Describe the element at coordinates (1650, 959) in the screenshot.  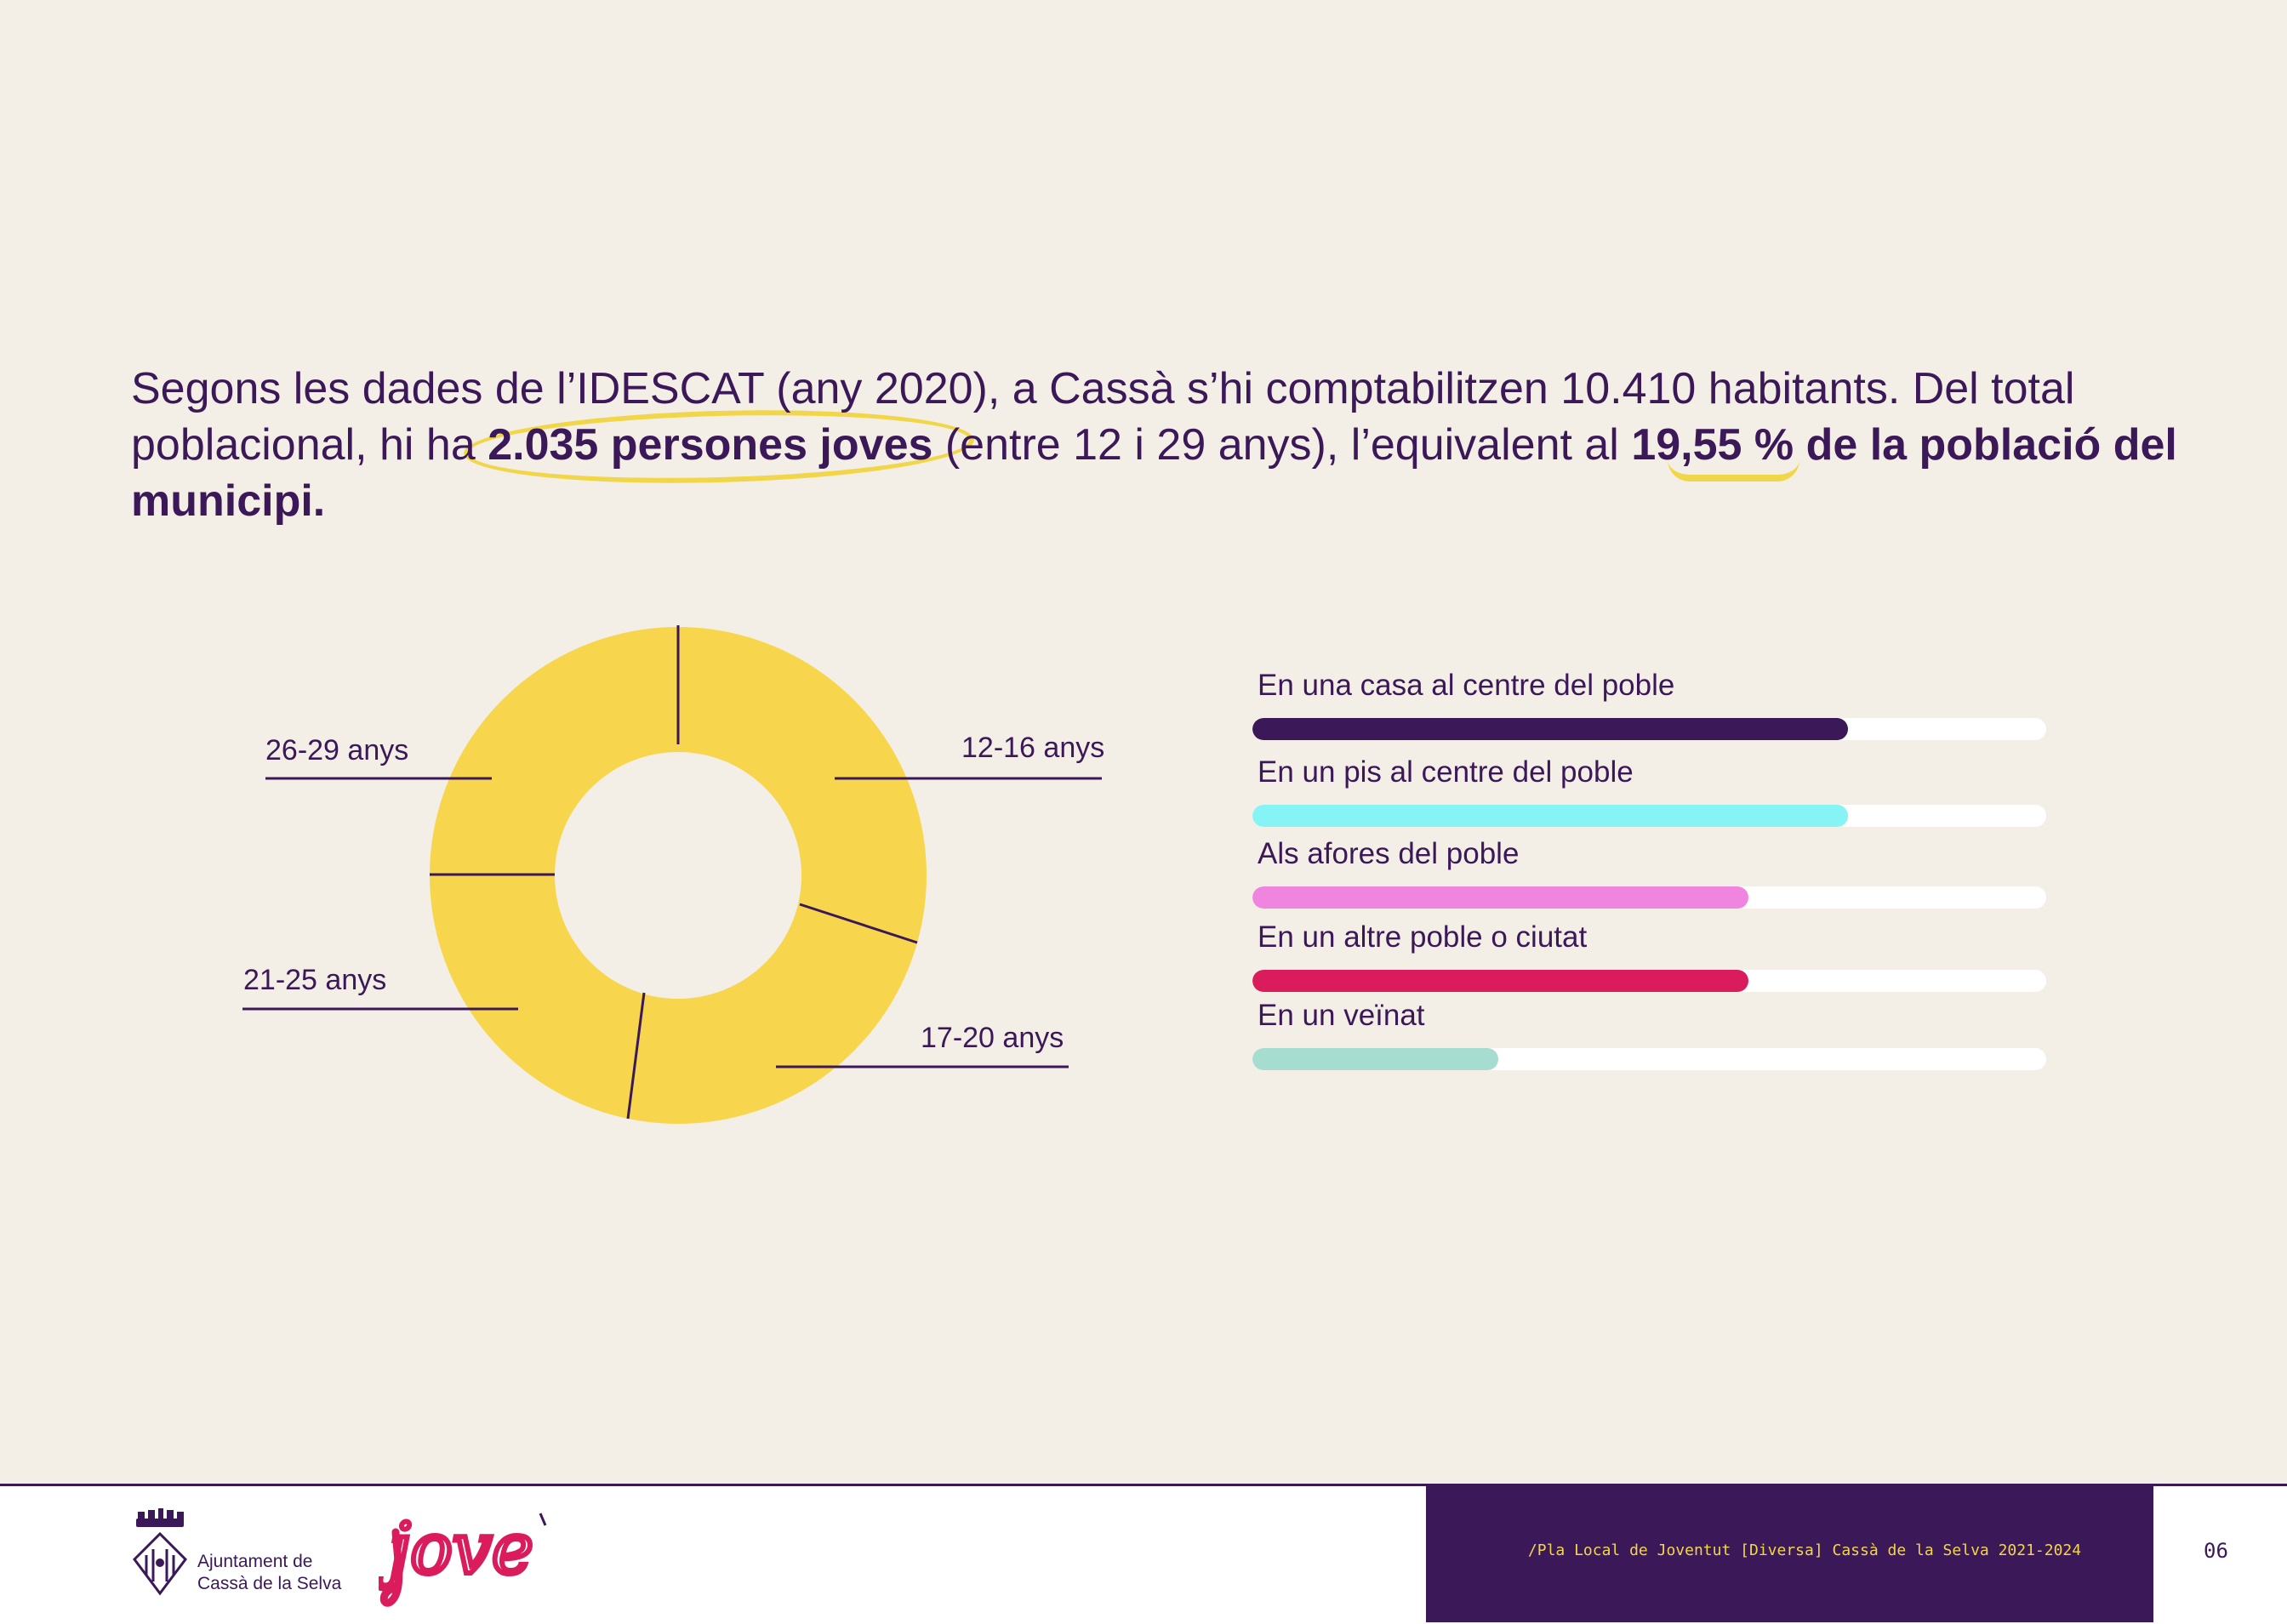
I see `bar-row: En un altre poble o ciutat` at that location.